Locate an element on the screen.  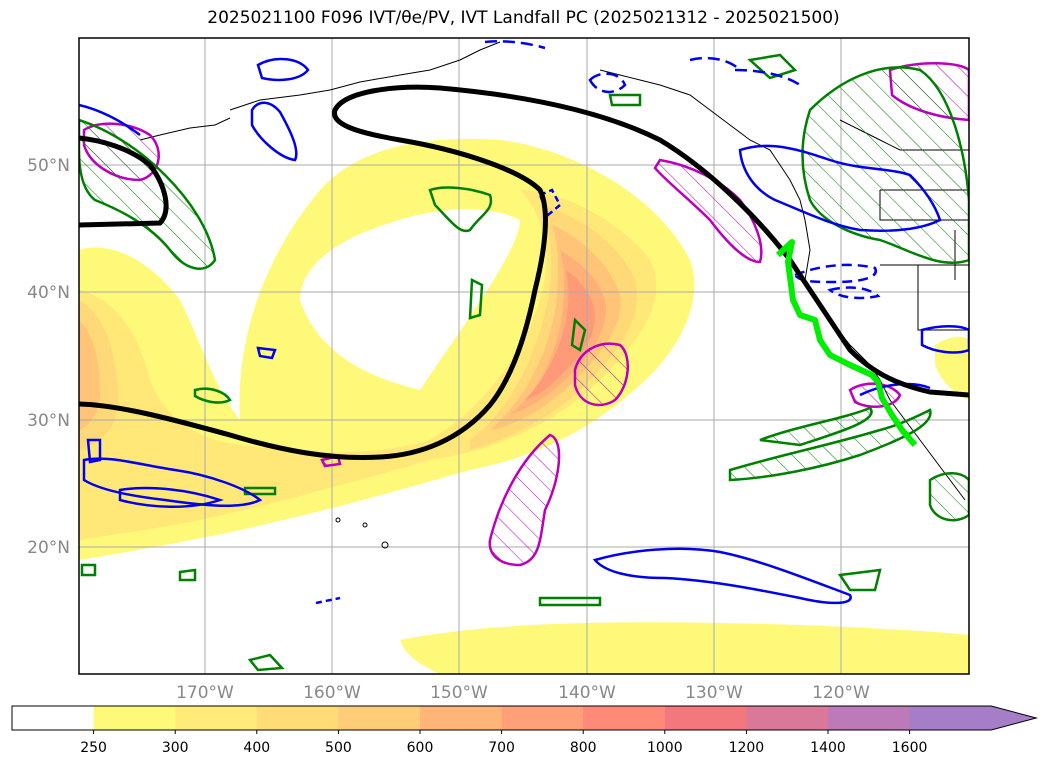
colorbar-level-label: 500 is located at coordinates (338, 748).